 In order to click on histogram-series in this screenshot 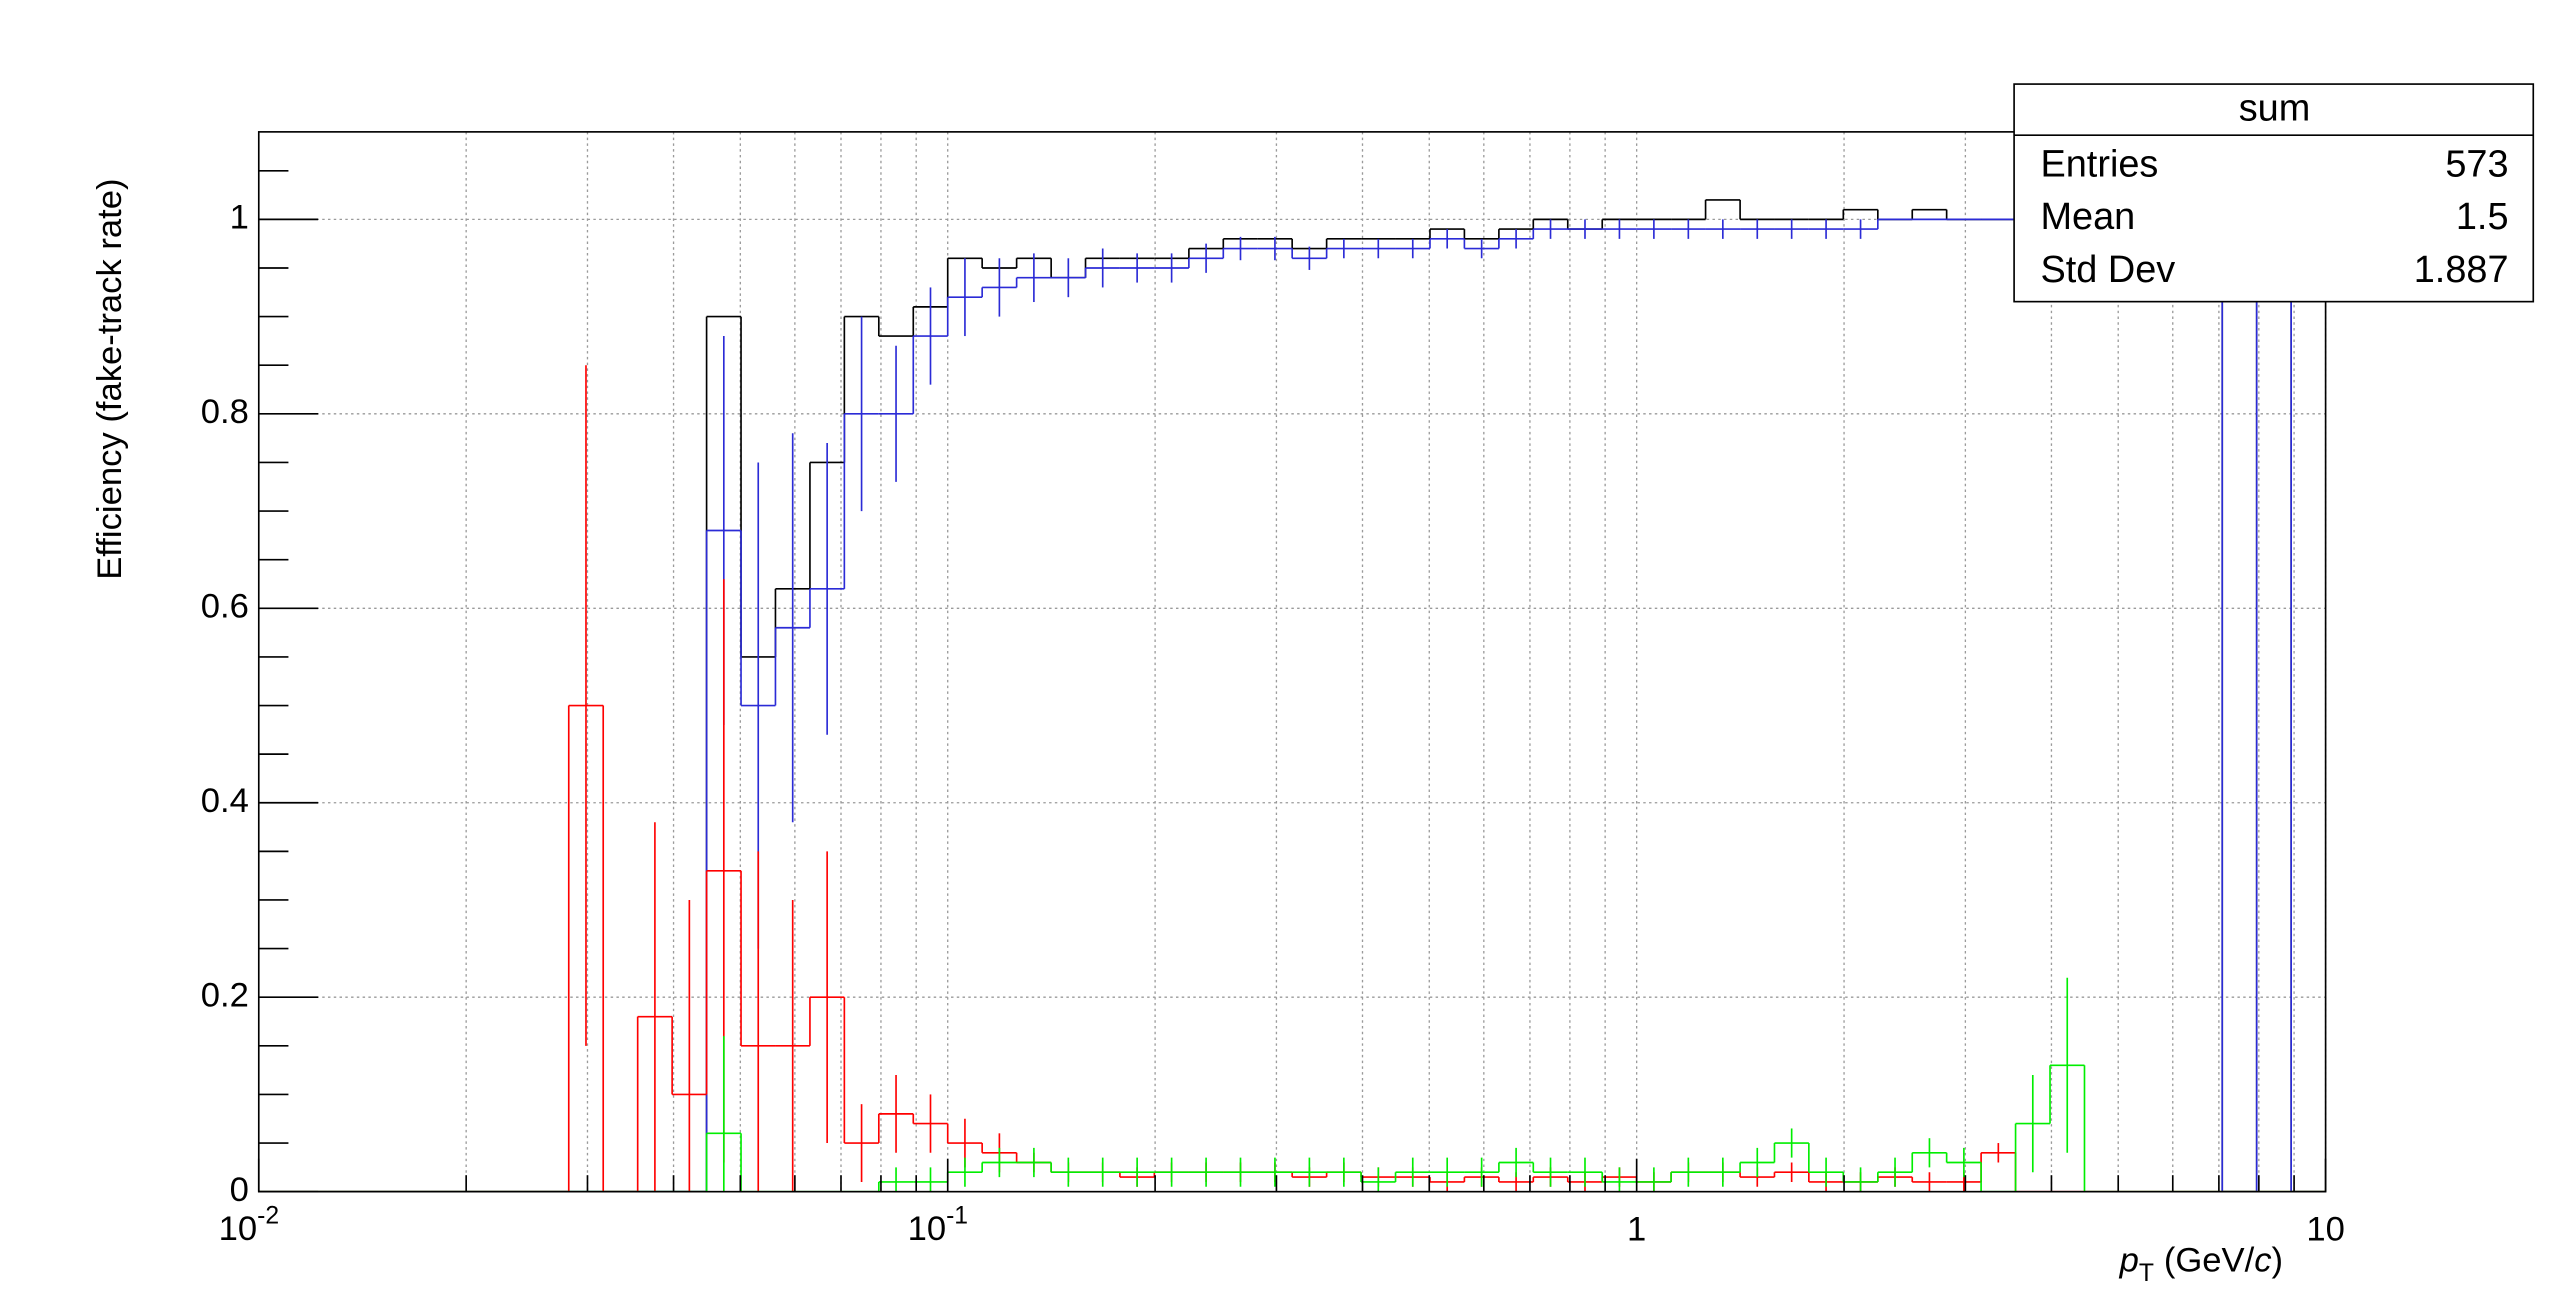, I will do `click(1292, 1084)`.